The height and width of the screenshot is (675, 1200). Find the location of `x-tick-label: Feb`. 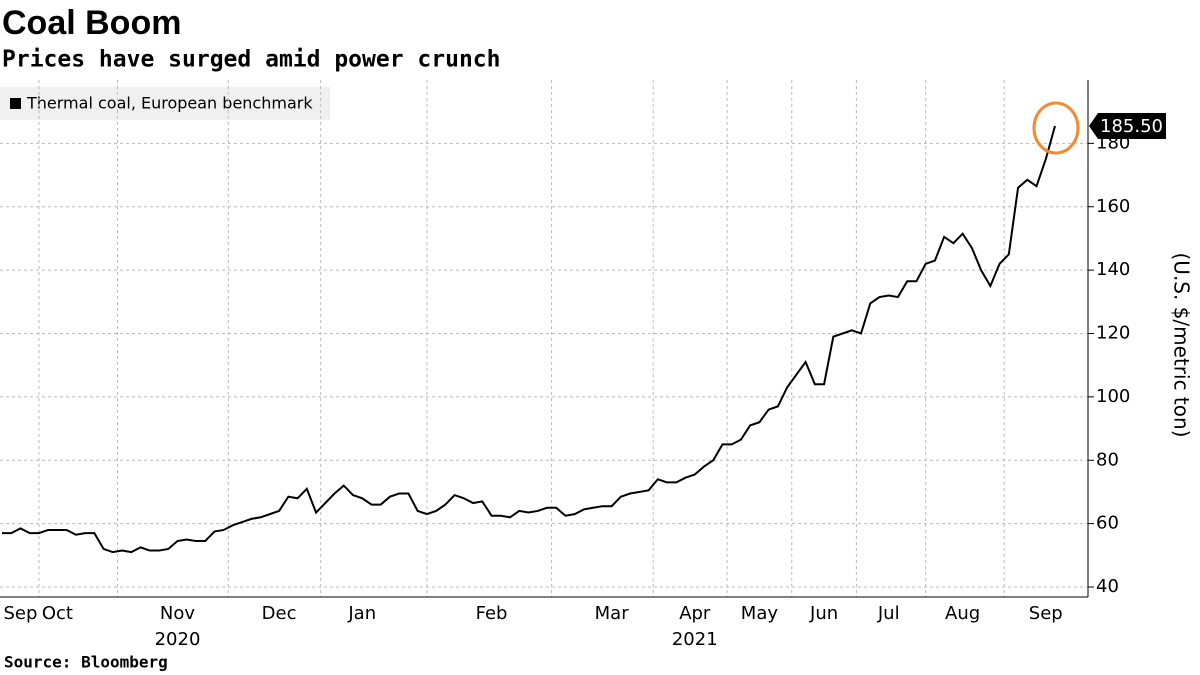

x-tick-label: Feb is located at coordinates (492, 613).